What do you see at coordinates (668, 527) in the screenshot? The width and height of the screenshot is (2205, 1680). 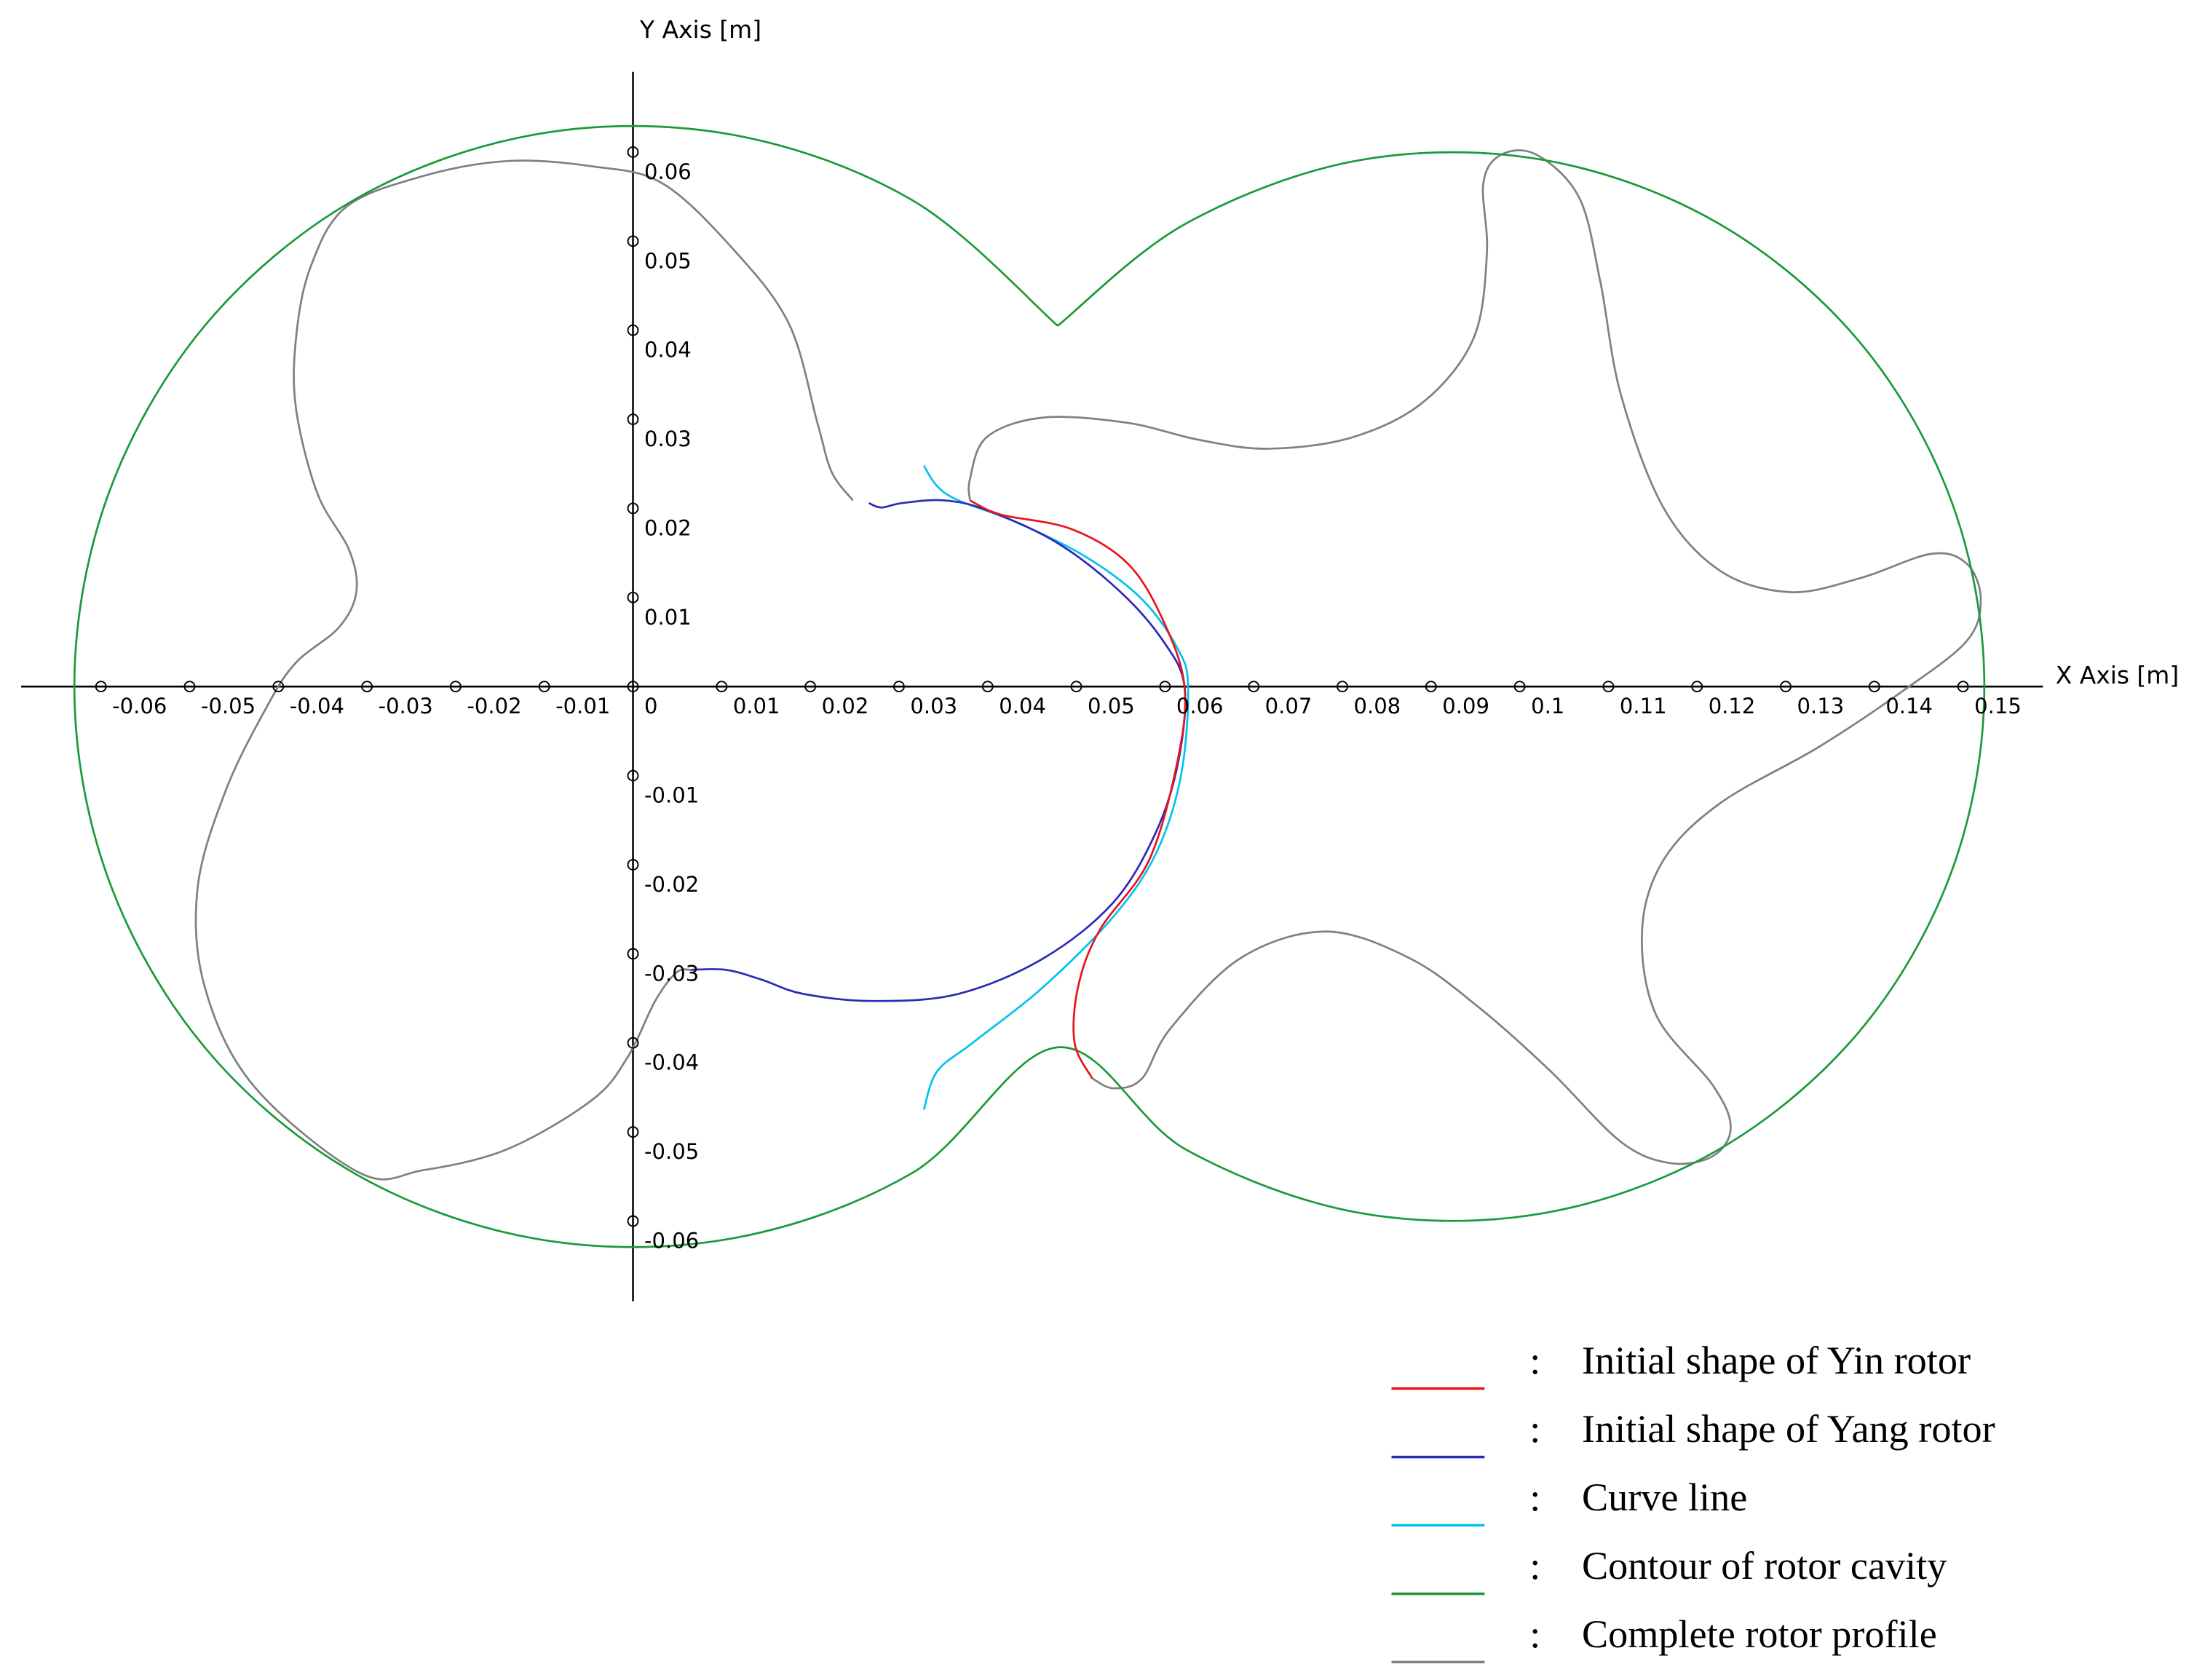 I see `y-tick-label: 0.02` at bounding box center [668, 527].